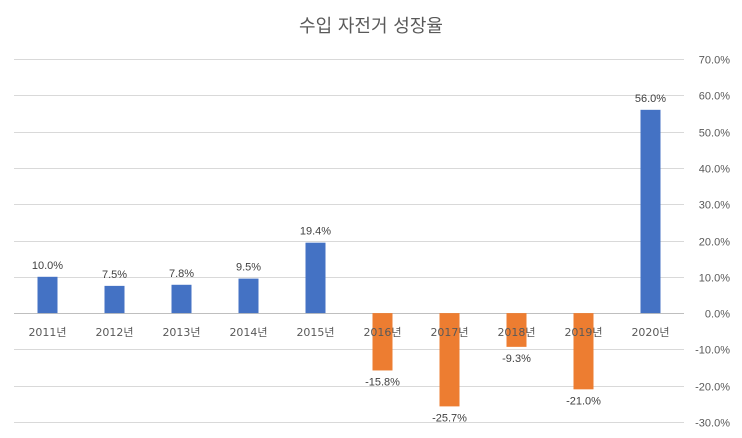 The width and height of the screenshot is (742, 438). What do you see at coordinates (583, 401) in the screenshot?
I see `data-label: -21.0%` at bounding box center [583, 401].